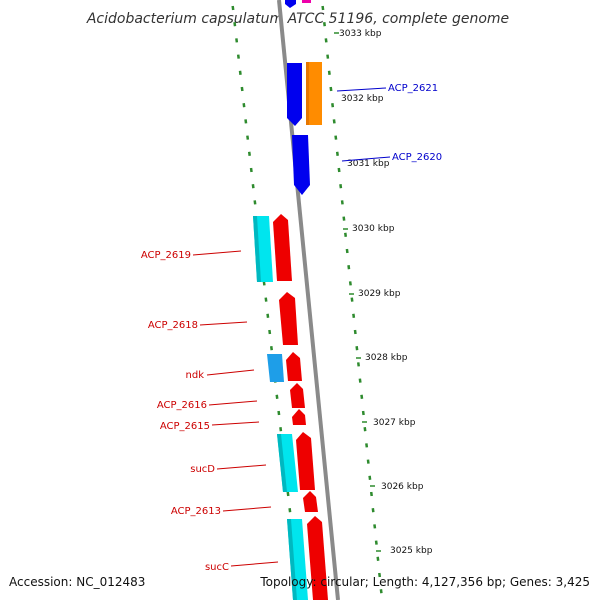 The width and height of the screenshot is (600, 600). What do you see at coordinates (77, 582) in the screenshot?
I see `accession-text: Accession: NC_012483` at bounding box center [77, 582].